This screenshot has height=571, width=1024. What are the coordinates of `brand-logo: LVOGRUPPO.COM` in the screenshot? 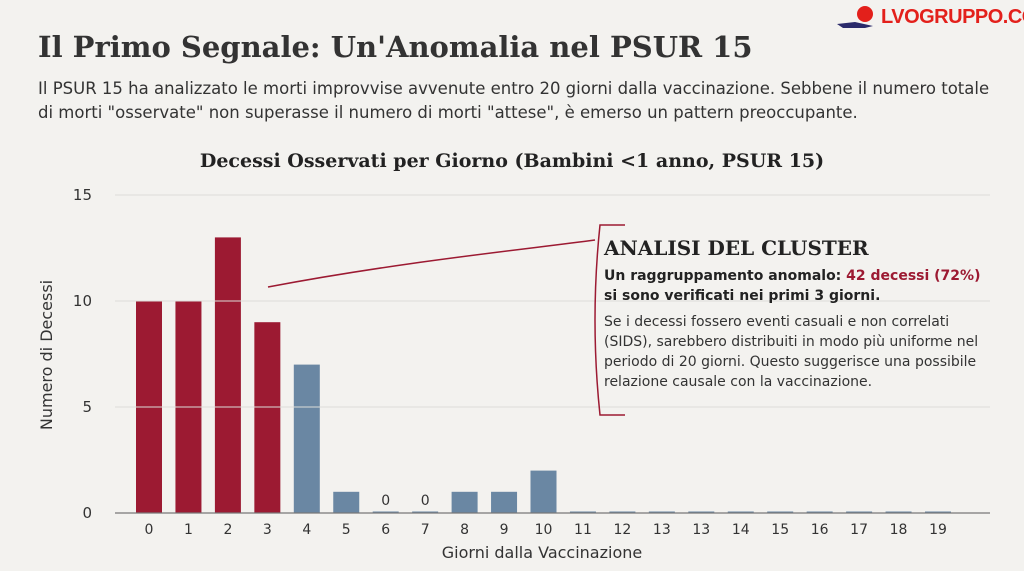 It's located at (929, 17).